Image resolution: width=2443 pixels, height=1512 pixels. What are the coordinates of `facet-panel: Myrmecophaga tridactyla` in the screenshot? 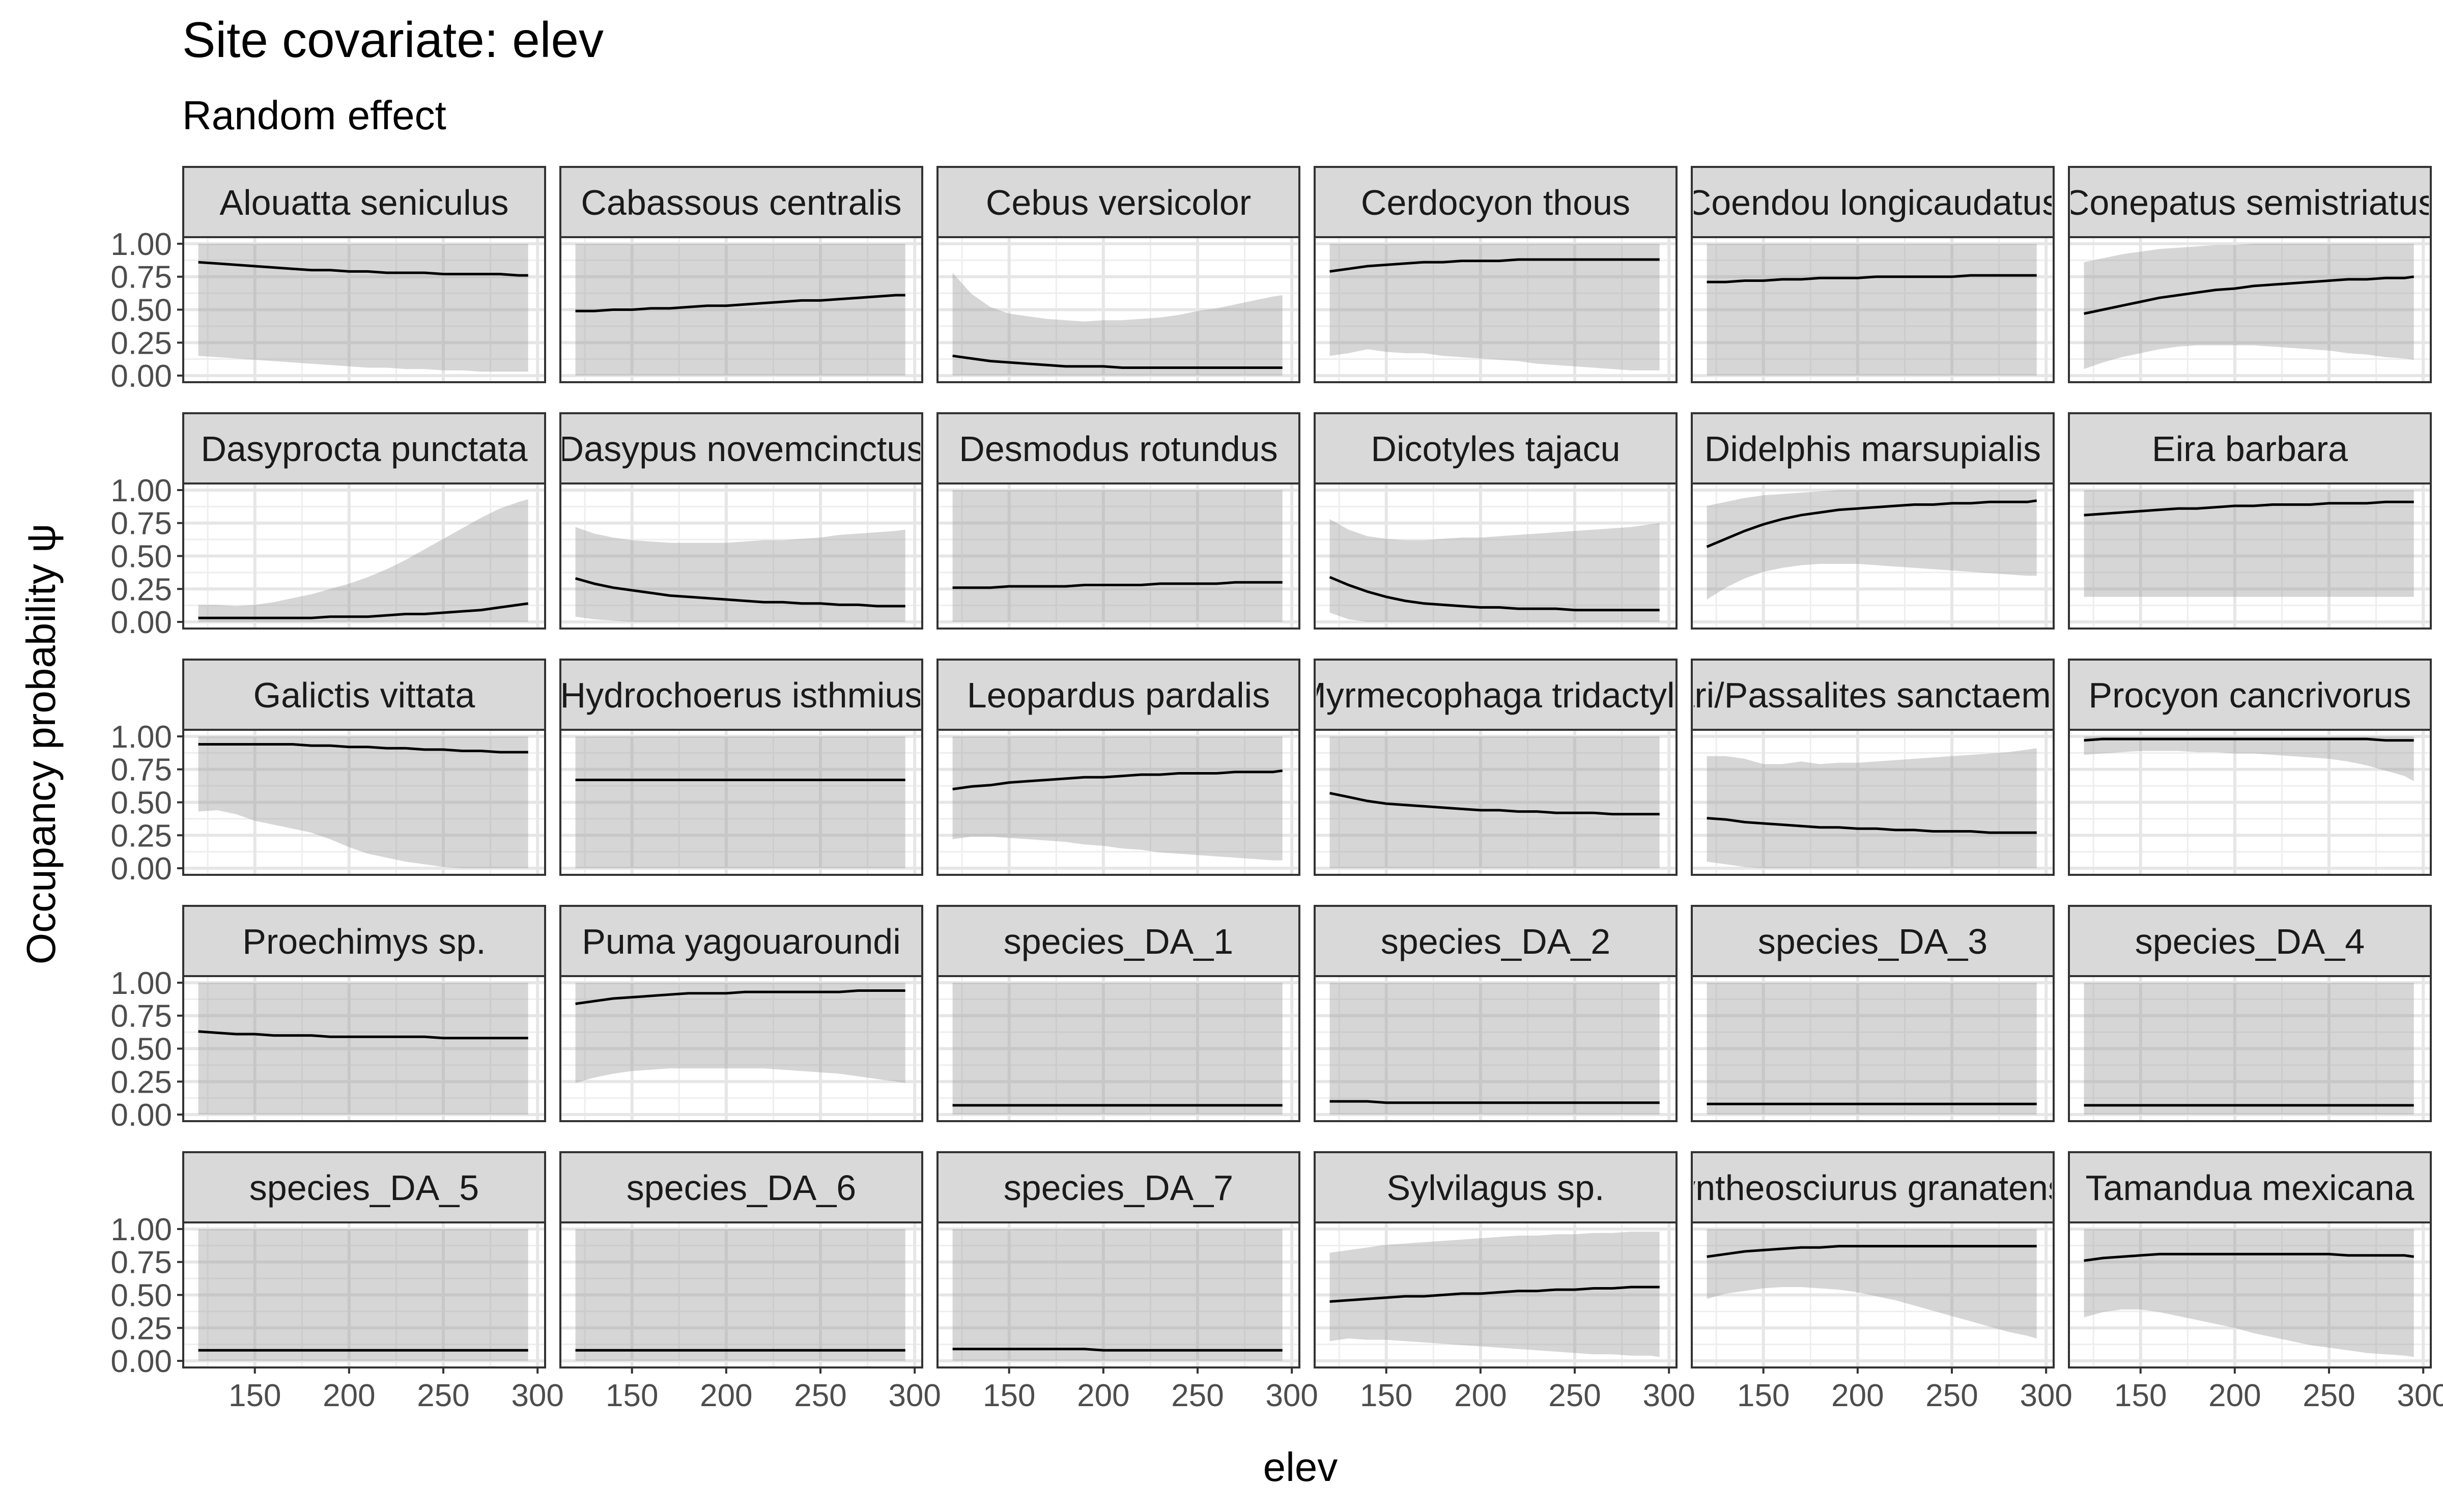 It's located at (1496, 767).